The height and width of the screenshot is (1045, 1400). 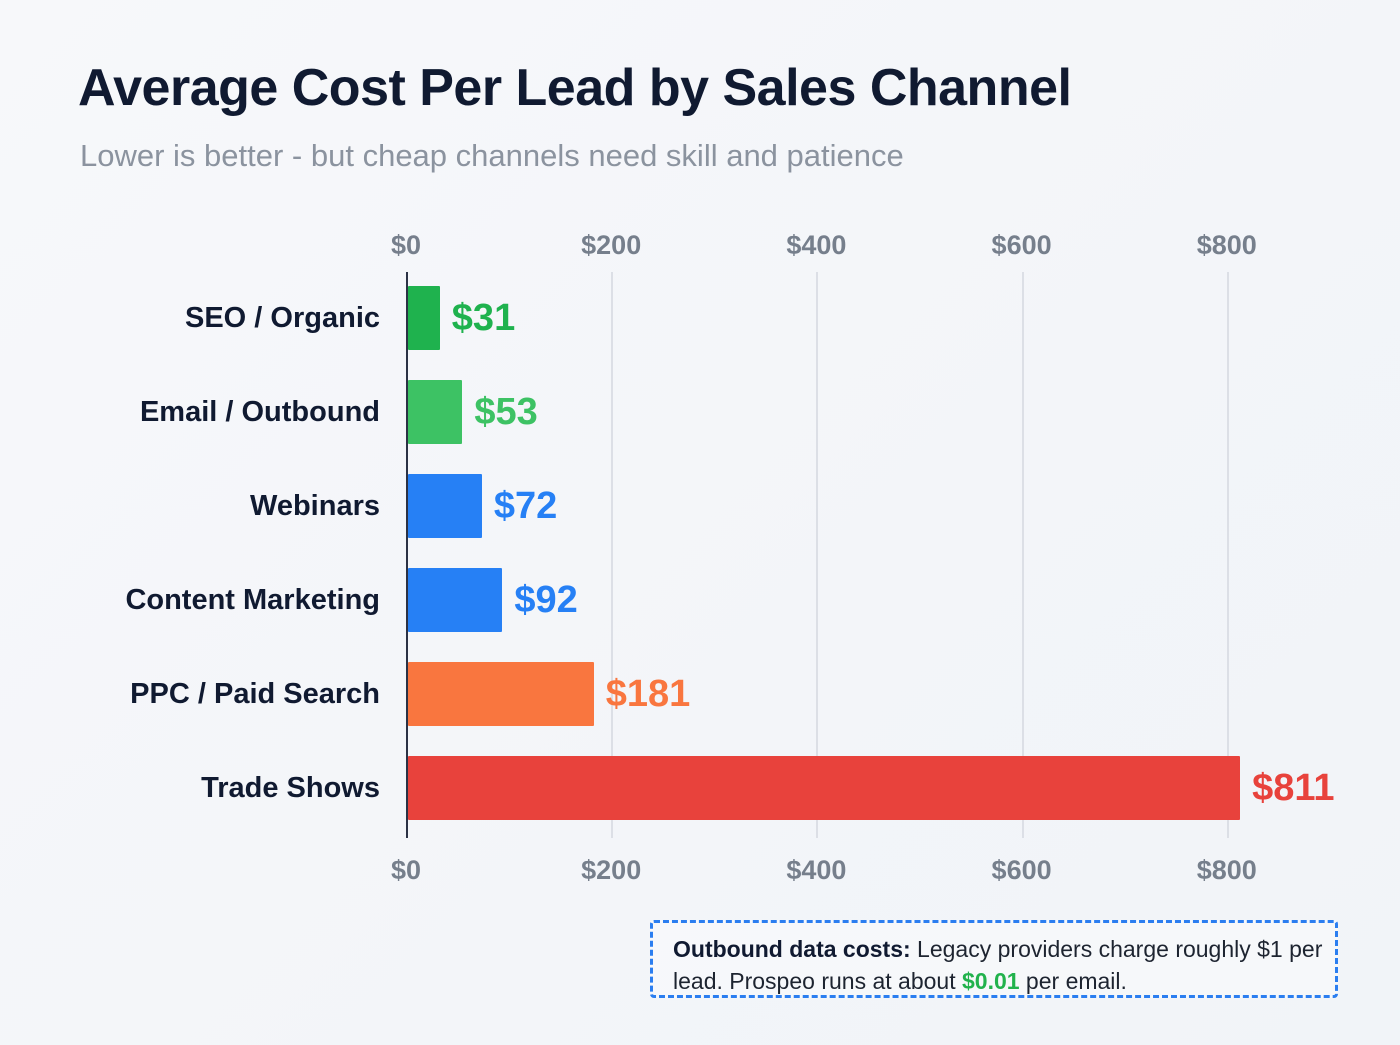 What do you see at coordinates (282, 318) in the screenshot?
I see `category-label: SEO / Organic` at bounding box center [282, 318].